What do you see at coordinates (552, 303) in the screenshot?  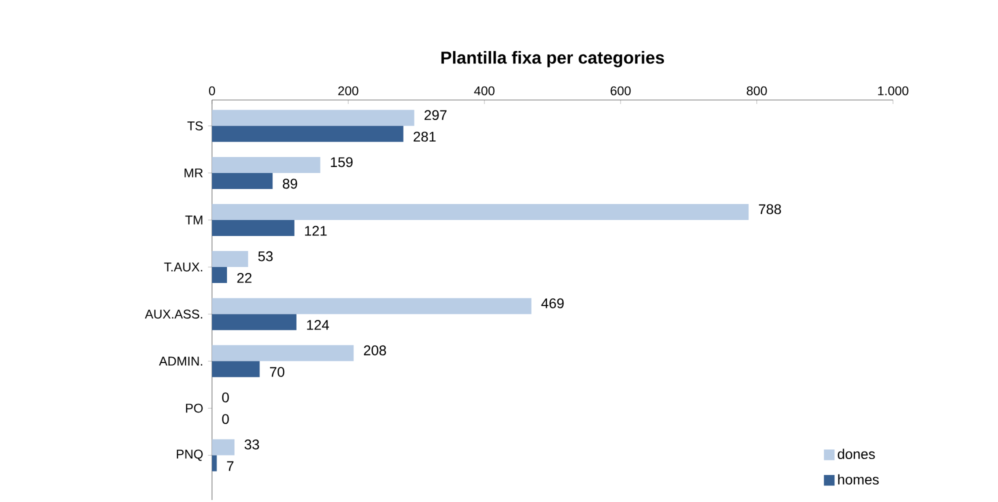 I see `data-label: 469` at bounding box center [552, 303].